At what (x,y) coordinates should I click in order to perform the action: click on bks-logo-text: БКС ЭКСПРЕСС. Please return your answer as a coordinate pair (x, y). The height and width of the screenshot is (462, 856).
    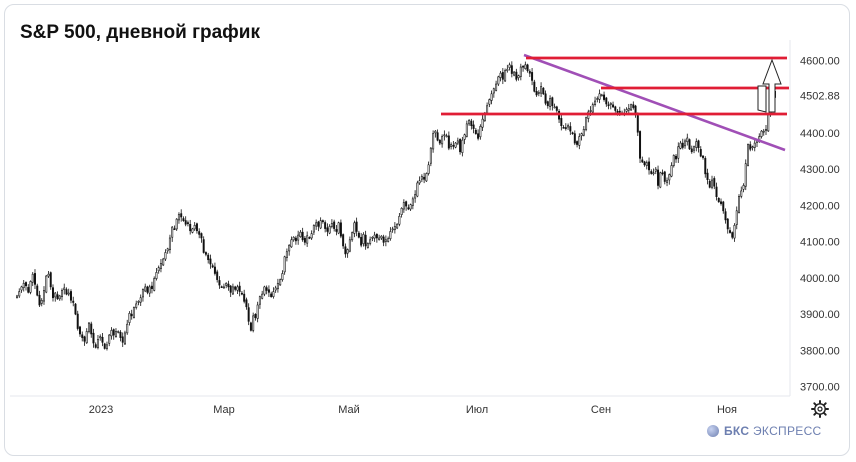
    Looking at the image, I should click on (773, 431).